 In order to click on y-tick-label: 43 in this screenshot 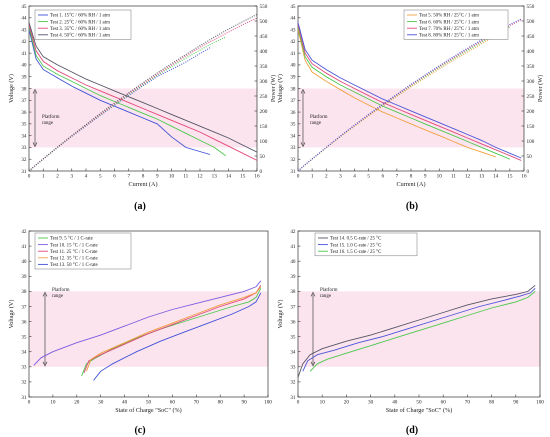, I will do `click(293, 30)`.